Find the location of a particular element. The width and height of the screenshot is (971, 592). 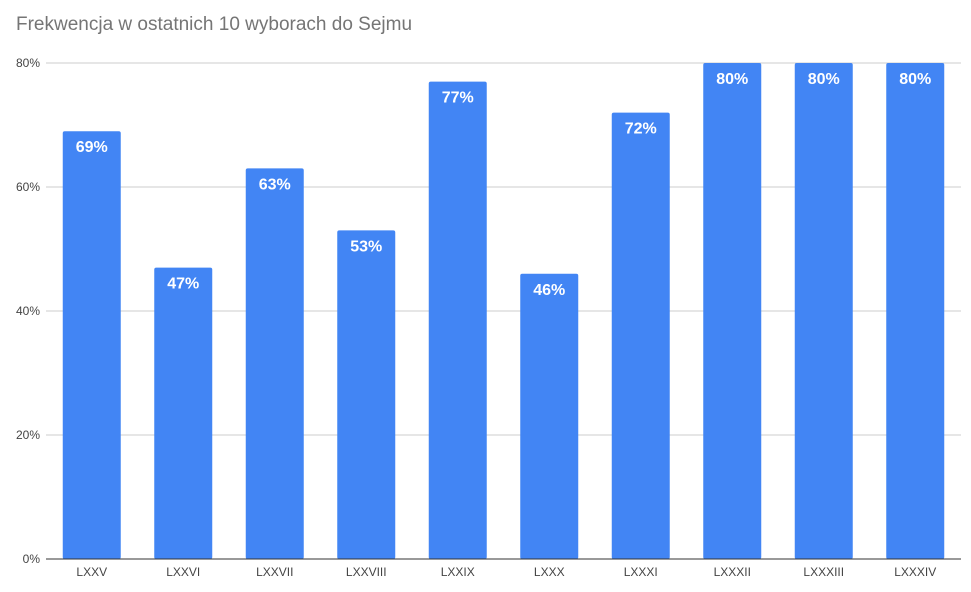

x-tick-label: LXXXII is located at coordinates (732, 572).